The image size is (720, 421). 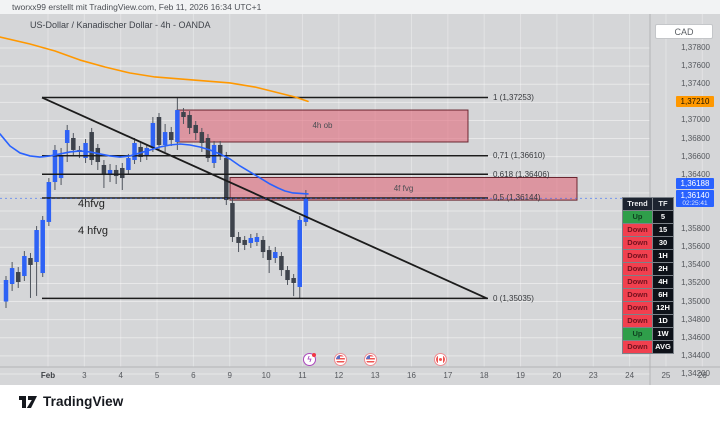 I want to click on time-tick: 3, so click(x=84, y=375).